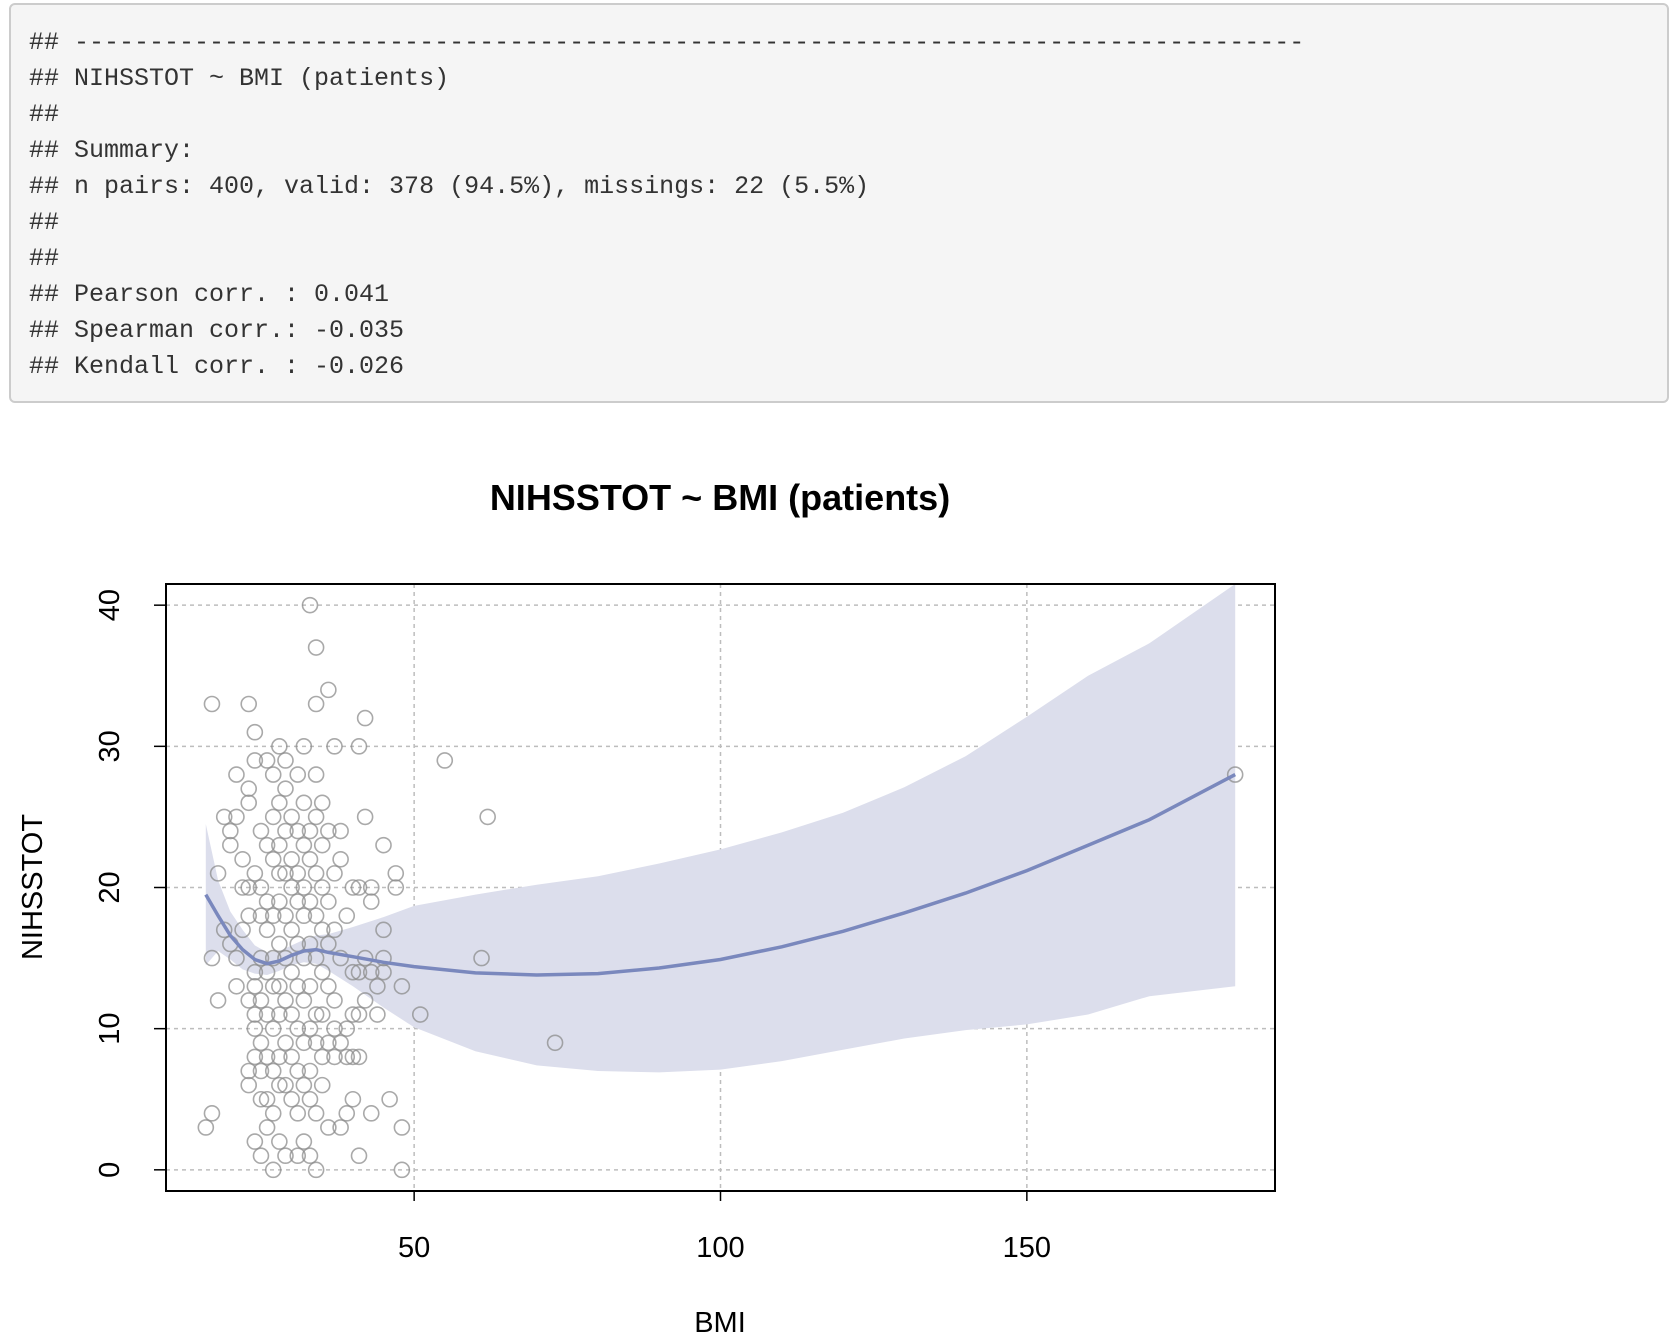  I want to click on console-line: ## Spearman corr.: -0.035, so click(217, 330).